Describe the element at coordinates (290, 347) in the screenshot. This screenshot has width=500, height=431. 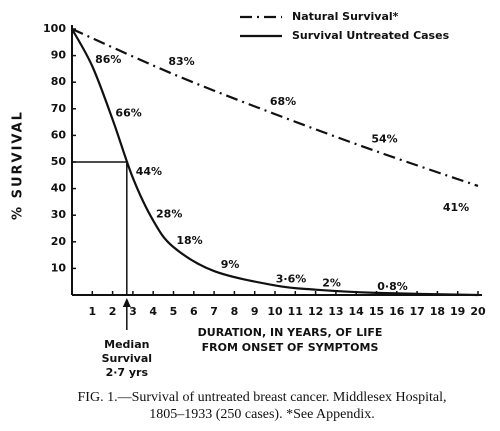
I see `x-axis-label: FROM ONSET OF SYMPTOMS` at that location.